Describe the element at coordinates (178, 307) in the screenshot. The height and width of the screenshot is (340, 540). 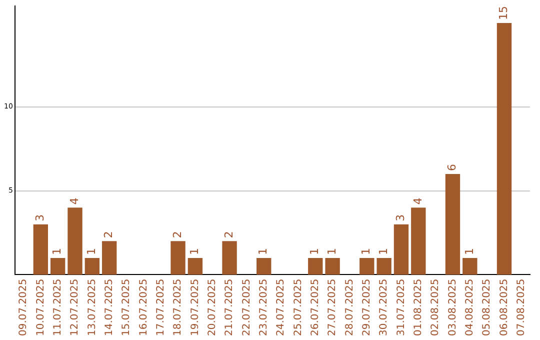
I see `x-tick-label: 18.07.2025` at that location.